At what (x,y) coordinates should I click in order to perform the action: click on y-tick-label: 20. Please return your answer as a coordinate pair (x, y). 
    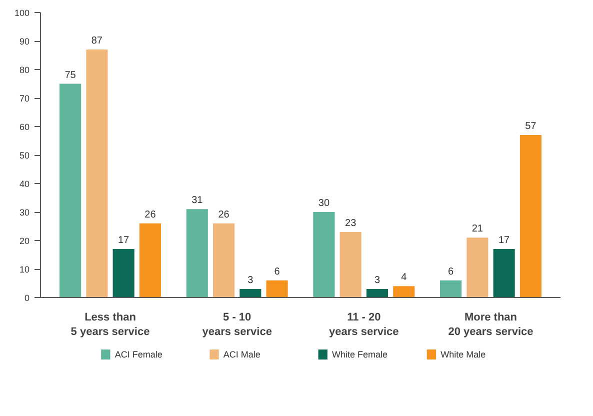
    Looking at the image, I should click on (24, 241).